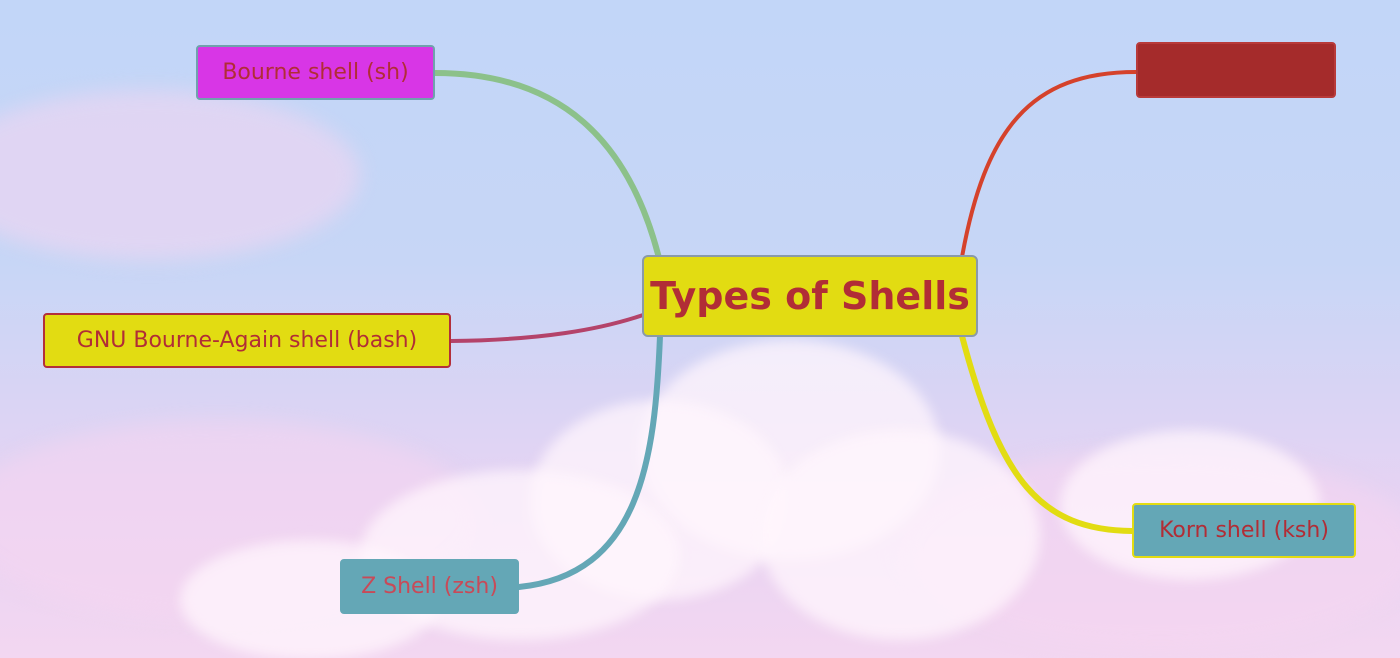 The image size is (1400, 658). I want to click on node-empty-red, so click(1236, 70).